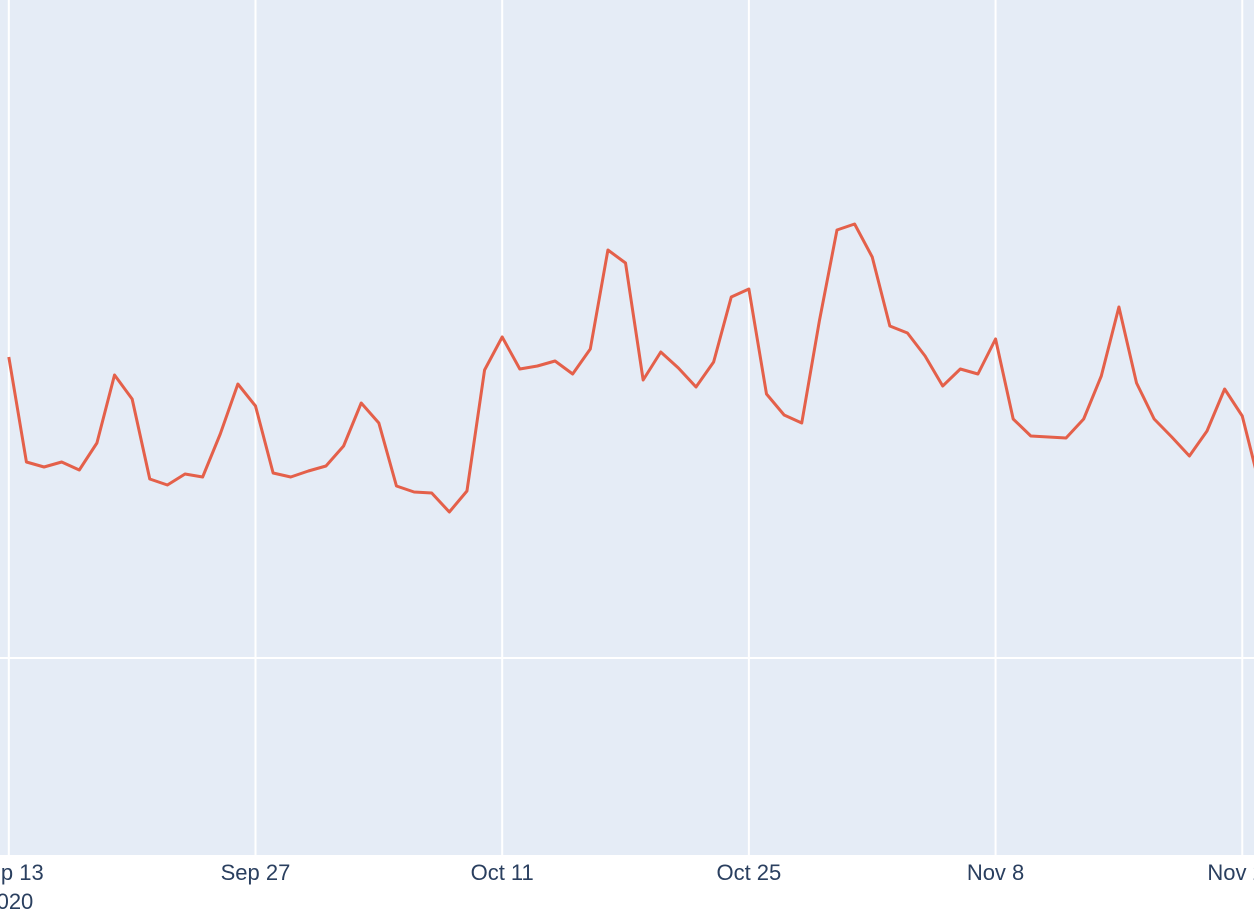  I want to click on x-tick-label: Nov 22, so click(1230, 872).